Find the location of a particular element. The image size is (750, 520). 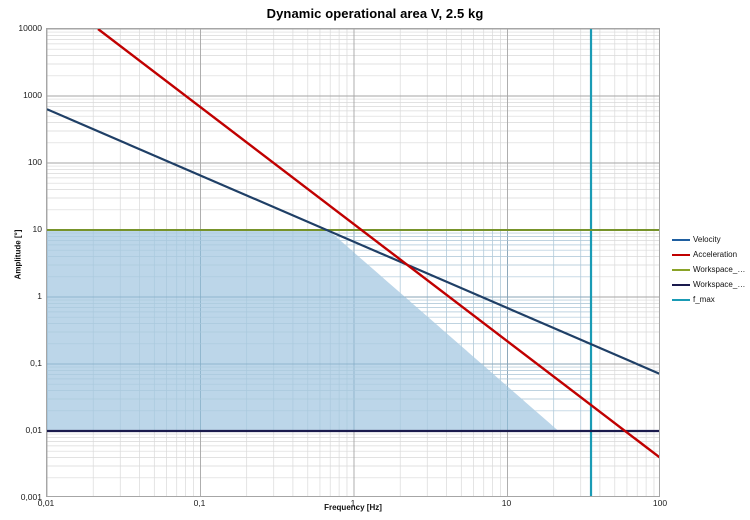

legend-item-workspace-max: Workspace_max is located at coordinates (711, 269).